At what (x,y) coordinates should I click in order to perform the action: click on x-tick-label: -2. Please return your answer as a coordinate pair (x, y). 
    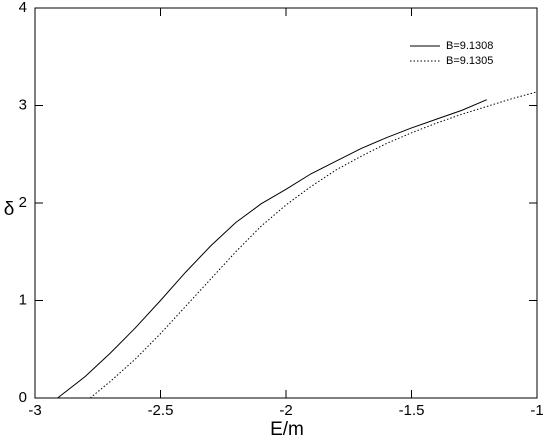
    Looking at the image, I should click on (285, 410).